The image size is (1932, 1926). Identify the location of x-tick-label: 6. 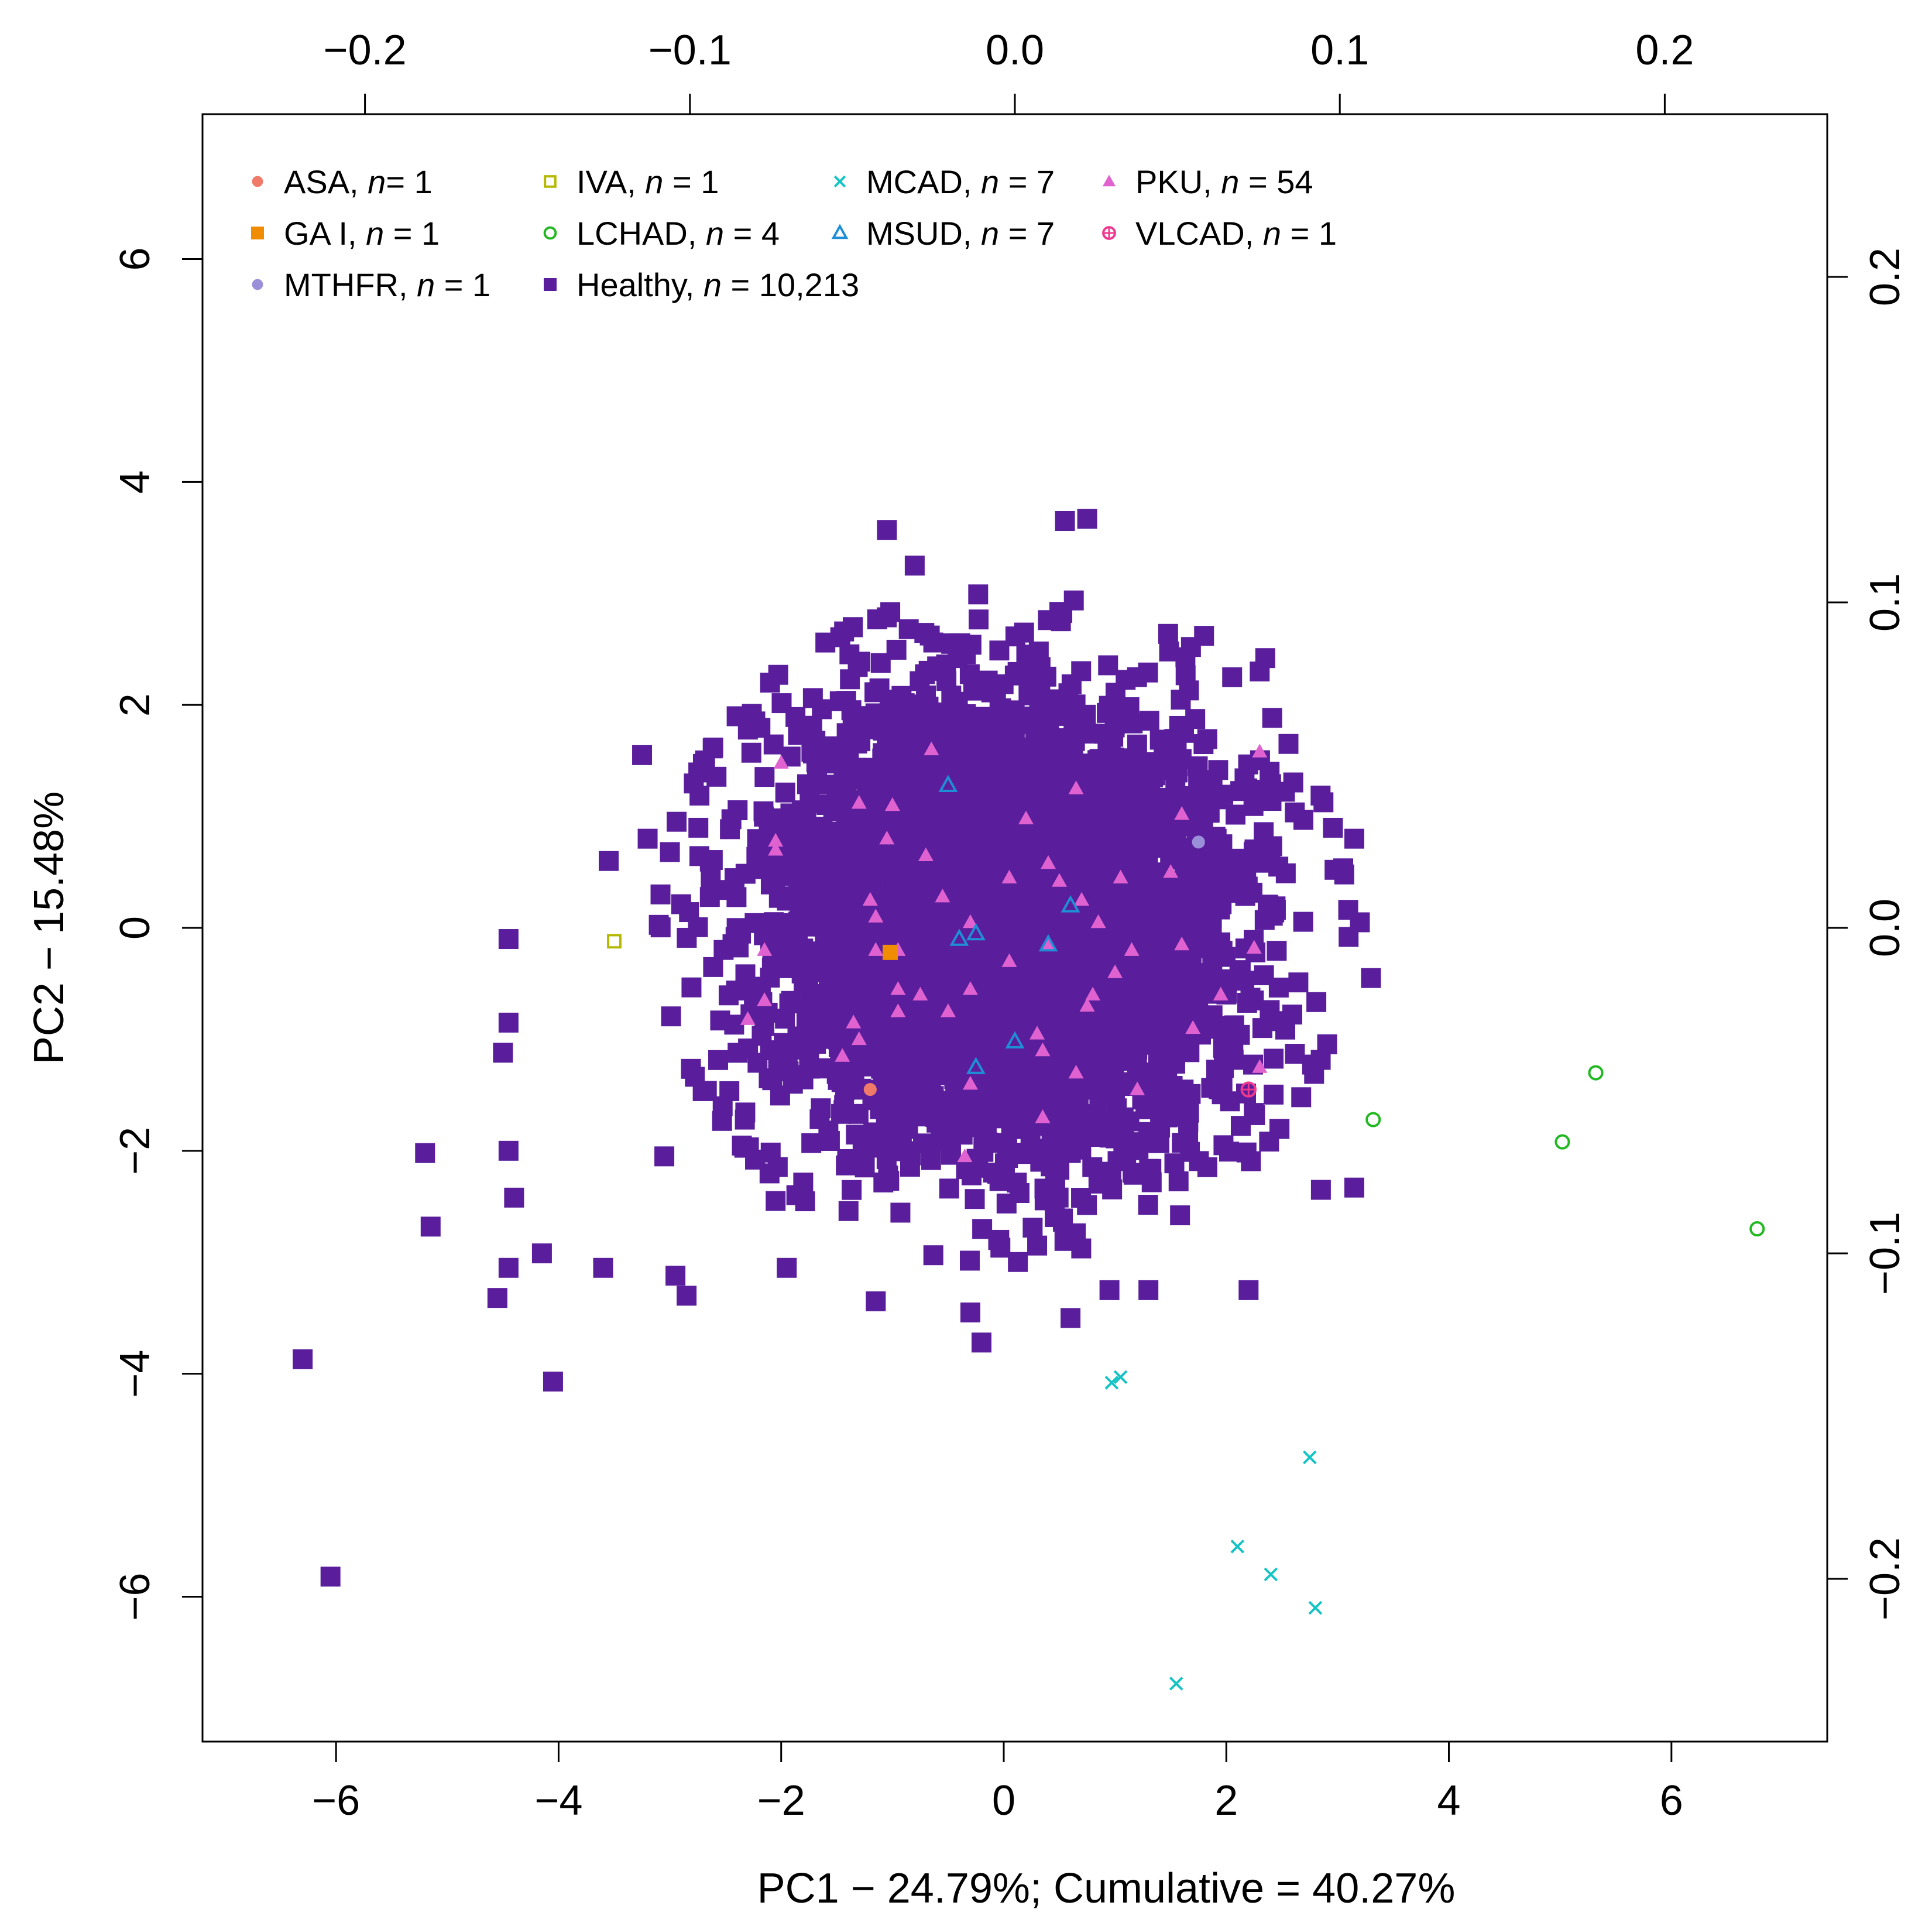
(1671, 1800).